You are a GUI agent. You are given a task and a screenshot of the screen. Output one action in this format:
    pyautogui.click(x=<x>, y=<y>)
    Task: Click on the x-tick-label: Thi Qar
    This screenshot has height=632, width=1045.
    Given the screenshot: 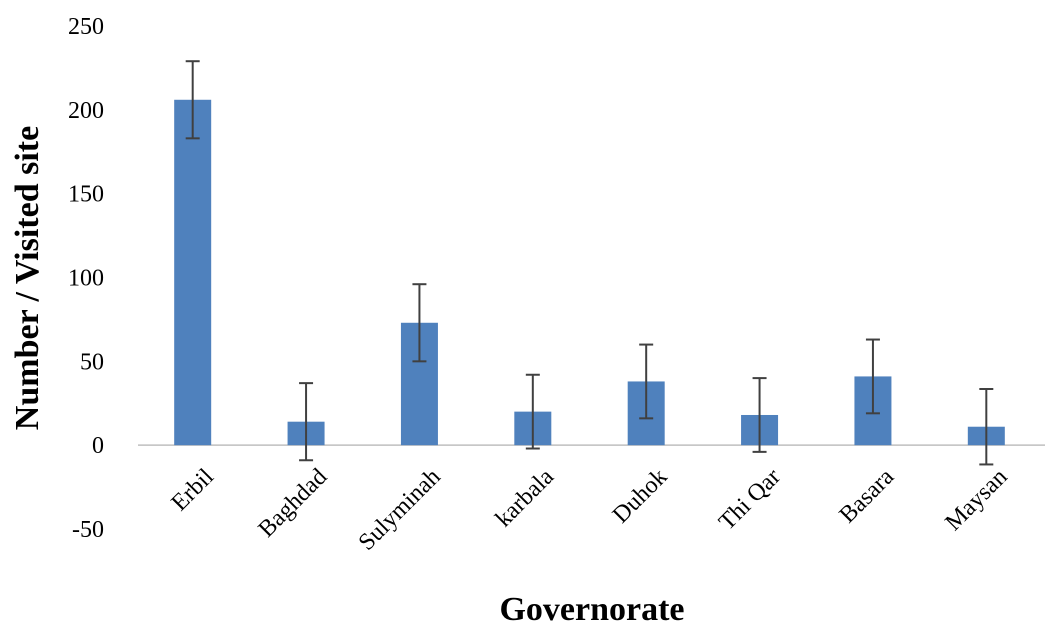 What is the action you would take?
    pyautogui.click(x=750, y=500)
    